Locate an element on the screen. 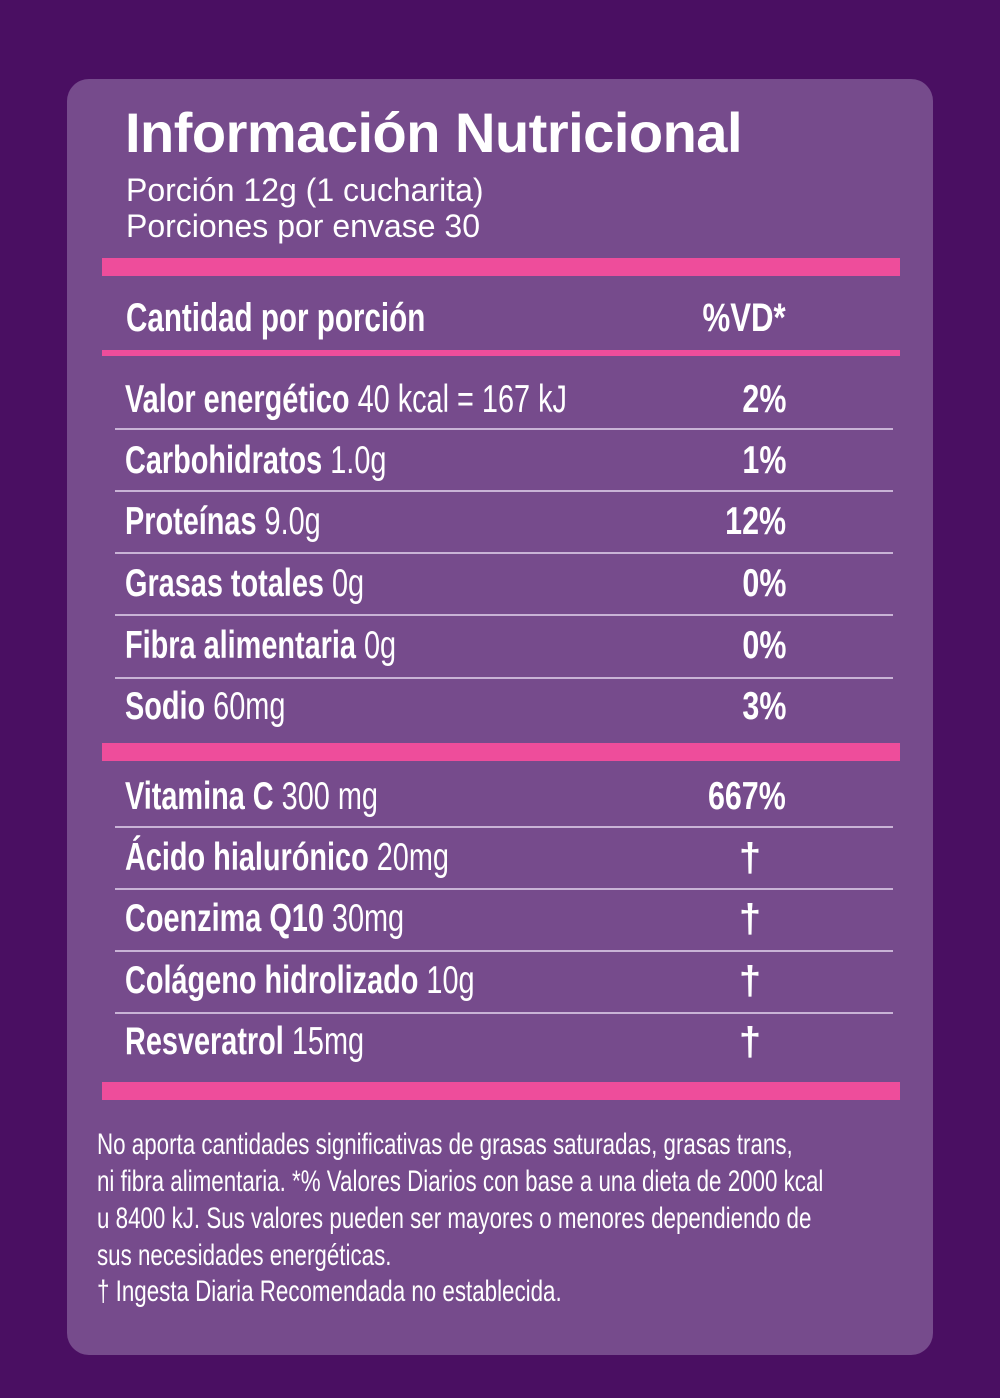 The width and height of the screenshot is (1000, 1398). nutrient-name: Grasas totales is located at coordinates (224, 583).